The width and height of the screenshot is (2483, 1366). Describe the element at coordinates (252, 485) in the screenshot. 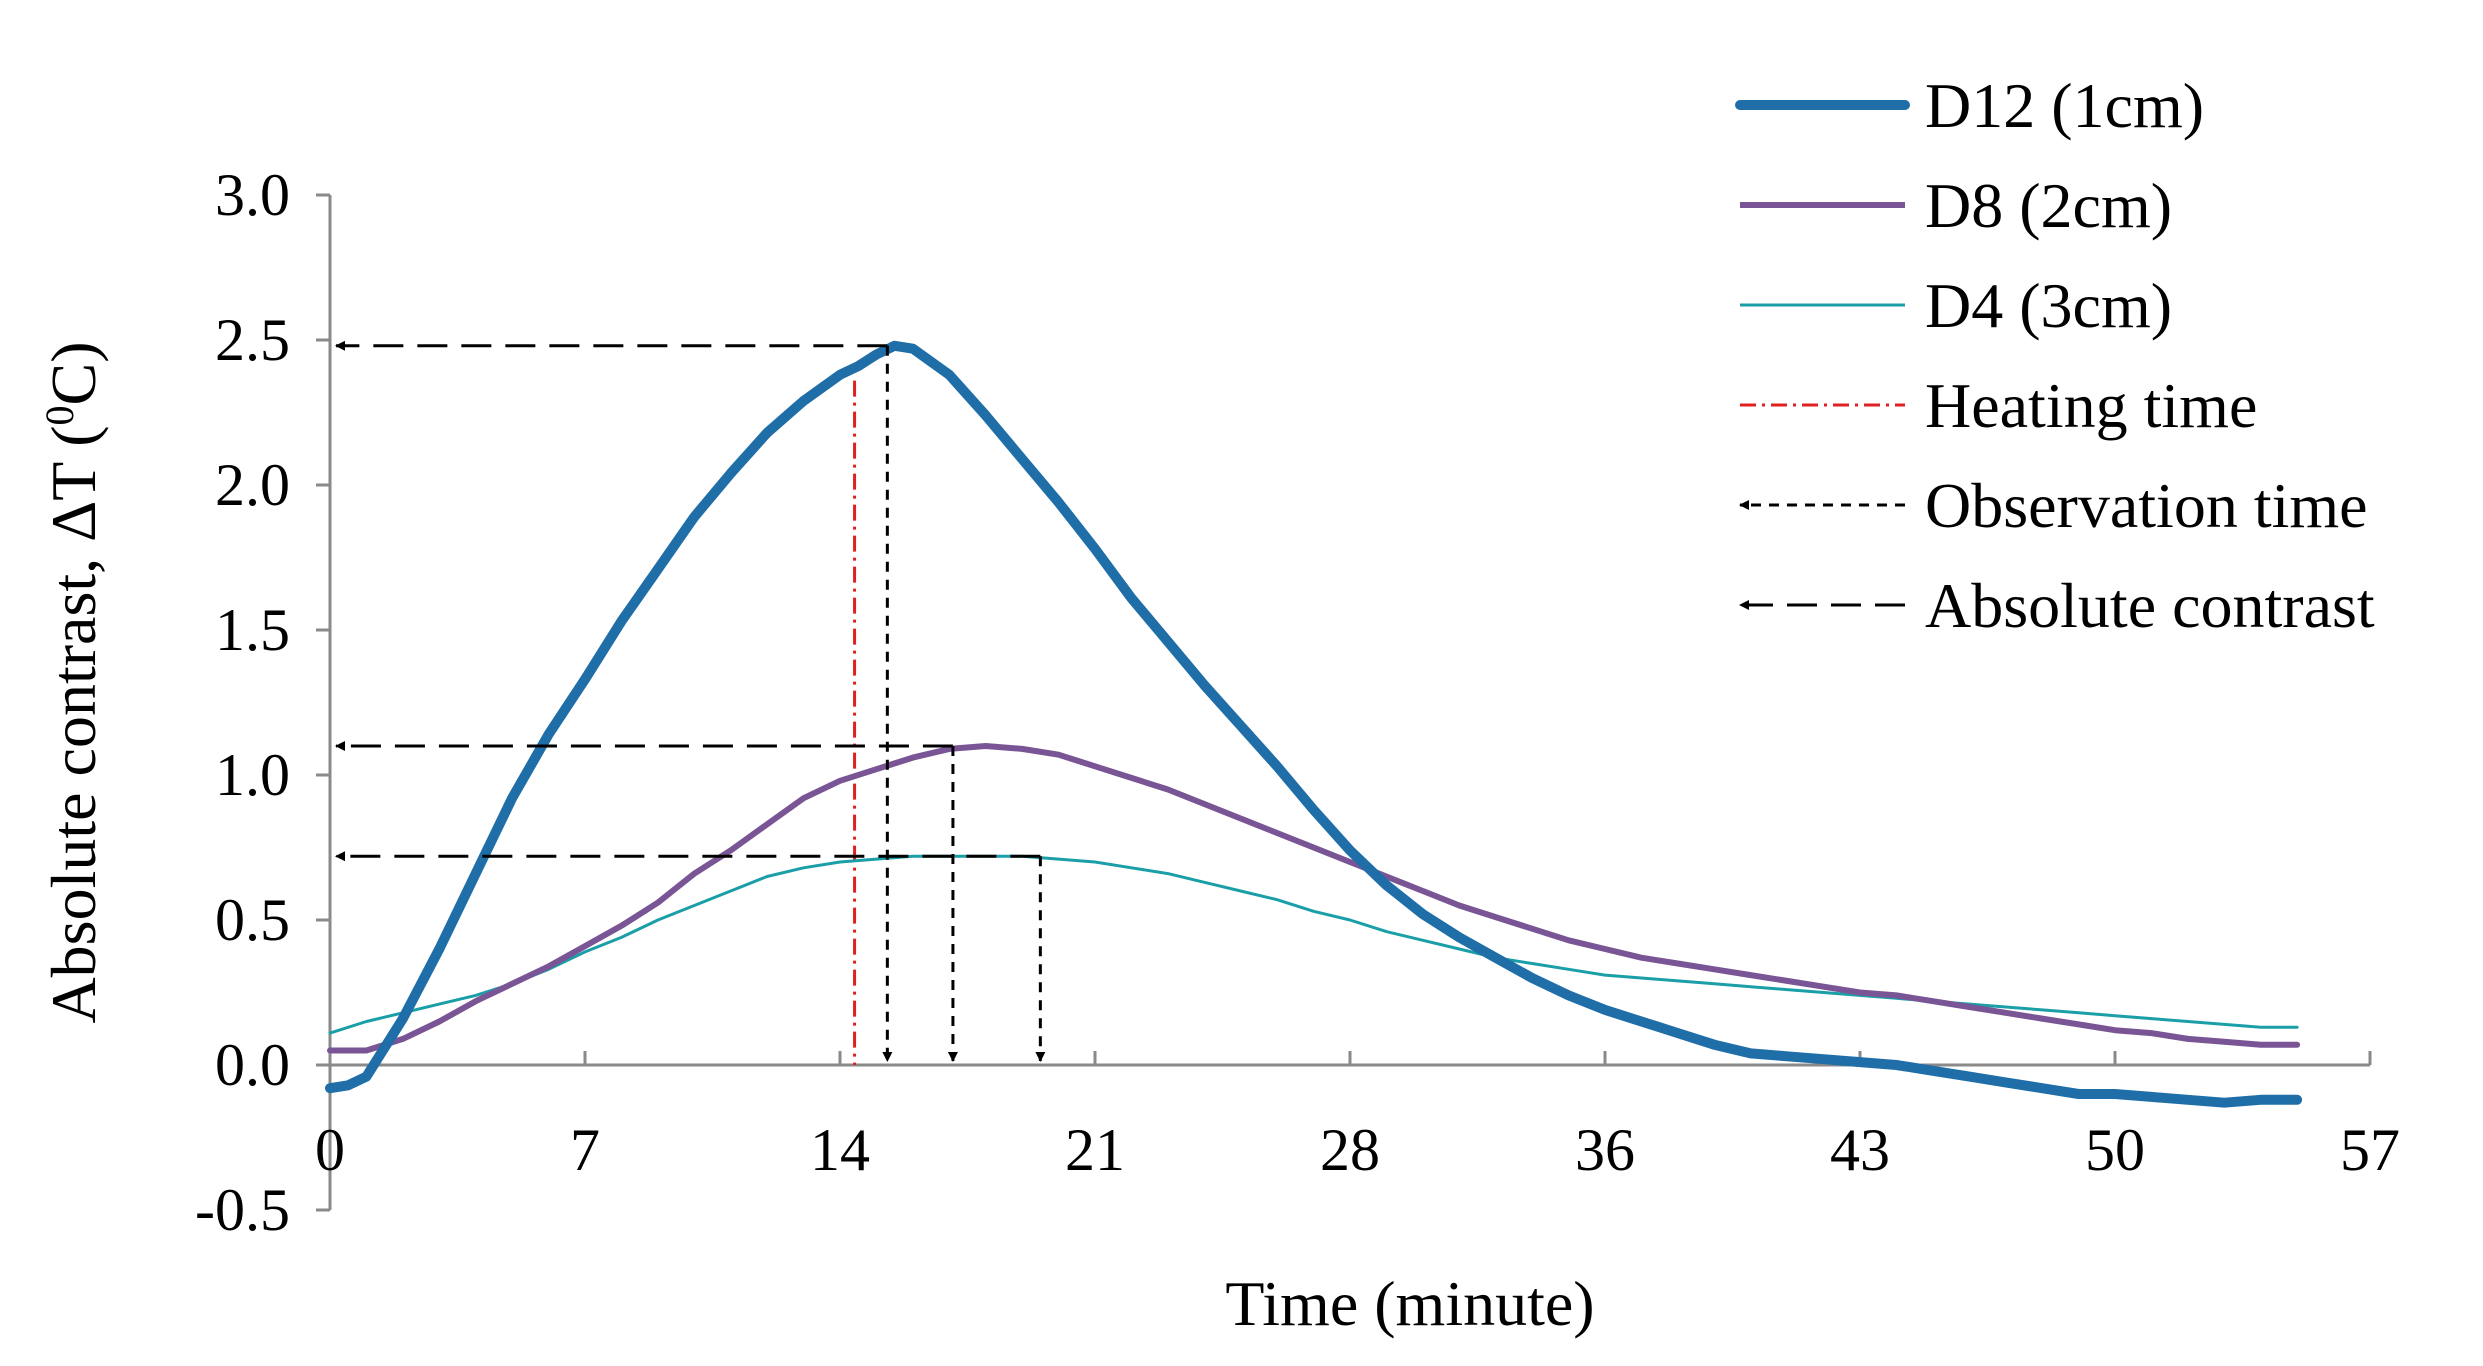

I see `y-tick-label: 2.0` at that location.